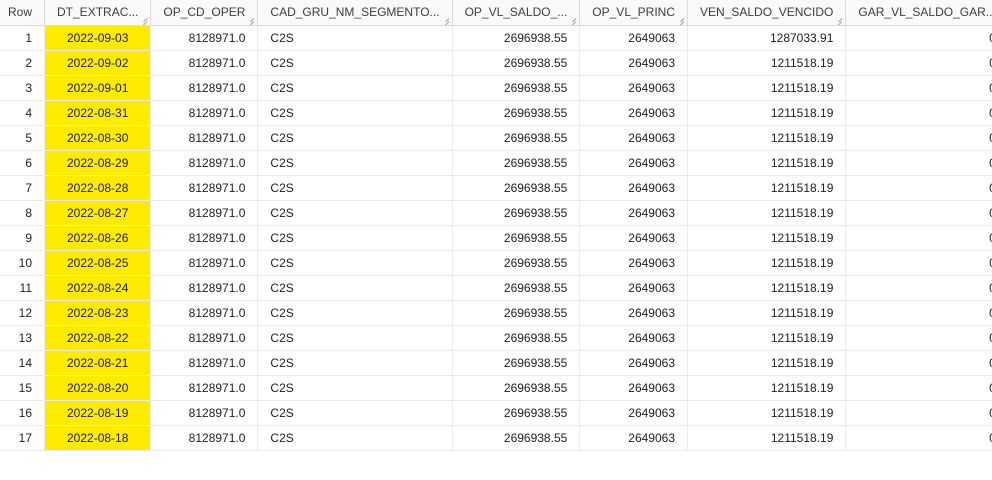 The height and width of the screenshot is (480, 992). What do you see at coordinates (23, 188) in the screenshot?
I see `row-number: 7` at bounding box center [23, 188].